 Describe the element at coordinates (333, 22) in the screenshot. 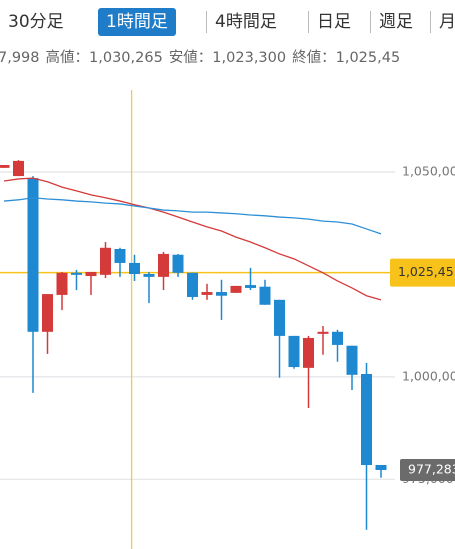

I see `timeframe-tab: 日足` at that location.